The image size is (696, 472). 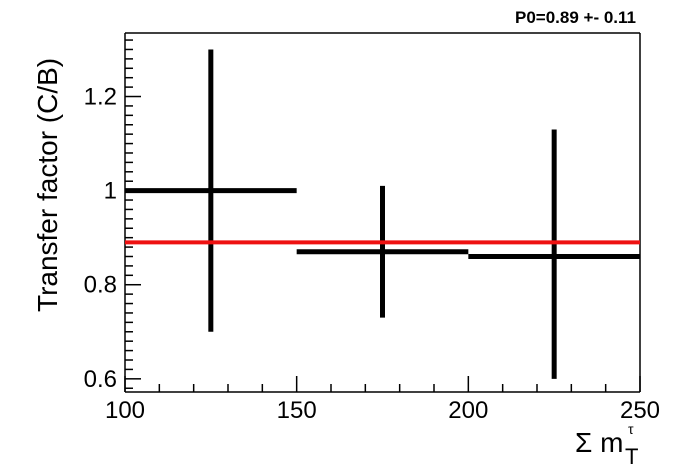 What do you see at coordinates (100, 285) in the screenshot?
I see `y-tick-label: 0.8` at bounding box center [100, 285].